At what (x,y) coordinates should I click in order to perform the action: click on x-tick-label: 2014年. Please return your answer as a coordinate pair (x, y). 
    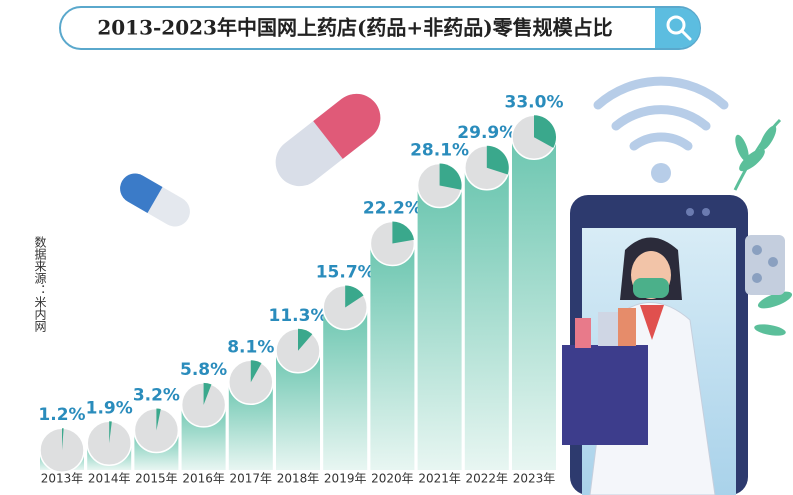
    Looking at the image, I should click on (109, 479).